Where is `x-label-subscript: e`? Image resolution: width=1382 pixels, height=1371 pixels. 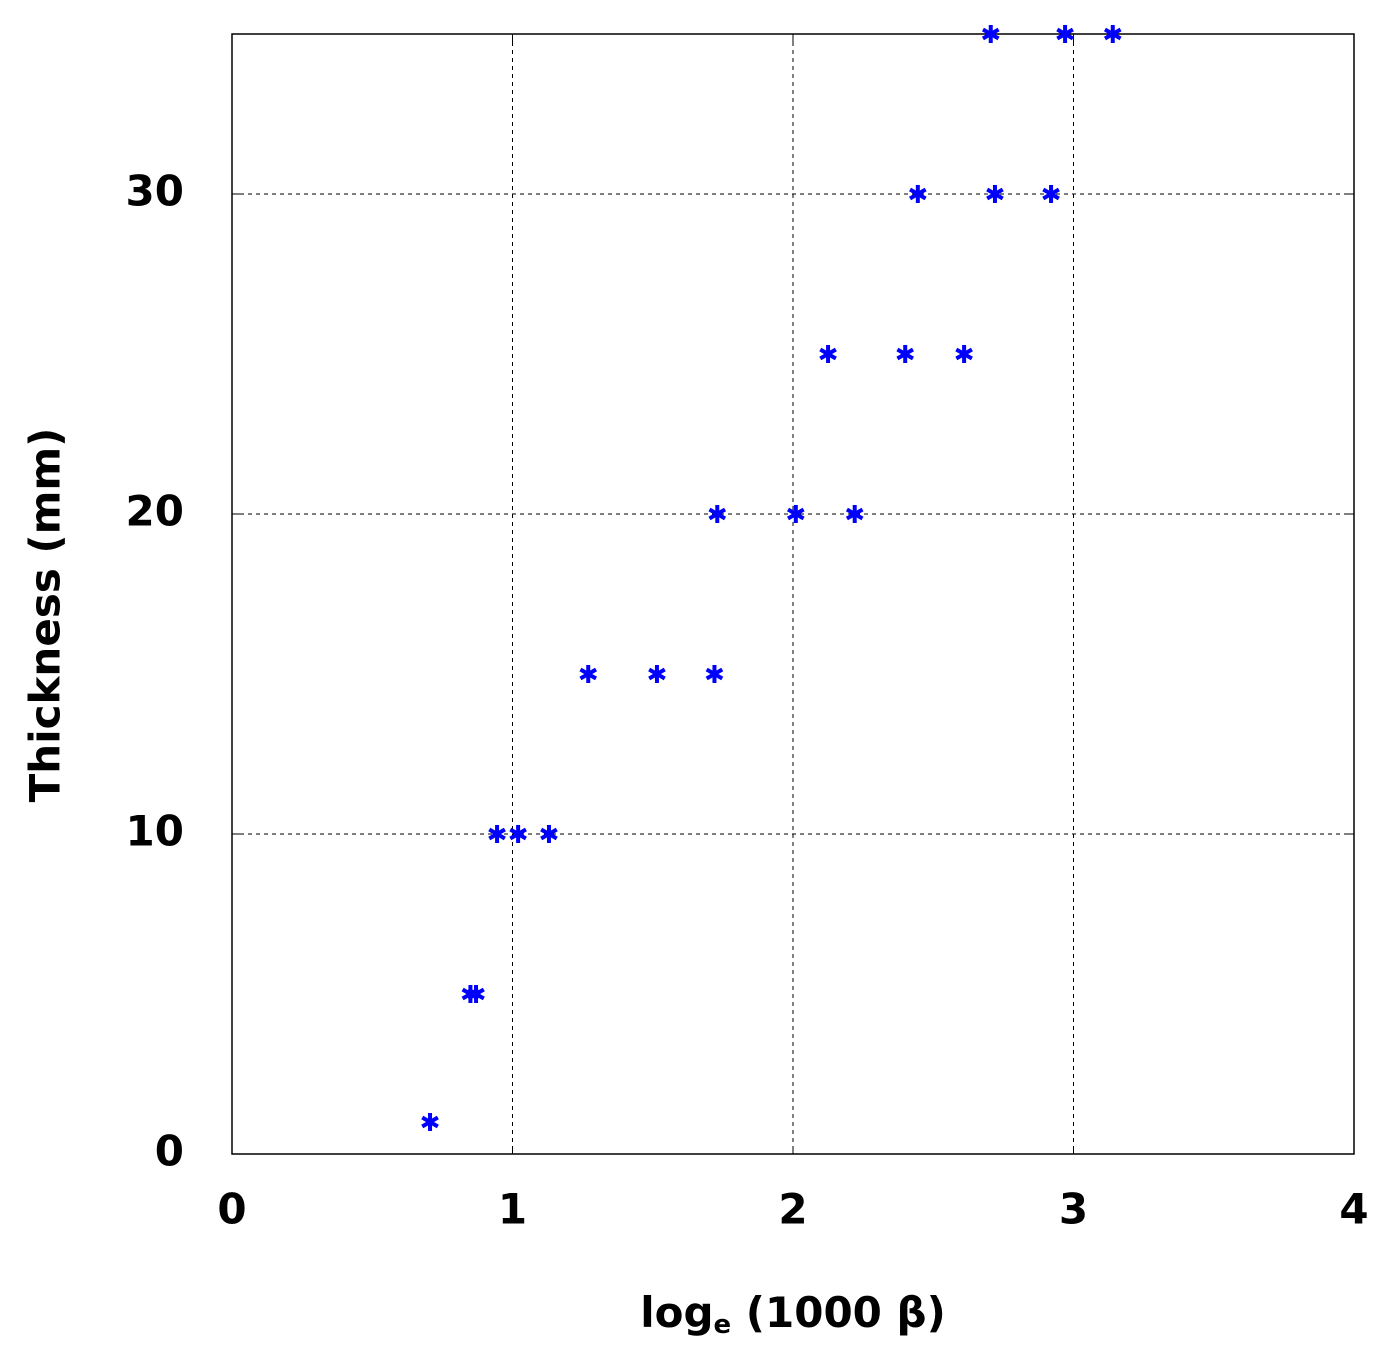
x-label-subscript: e is located at coordinates (723, 1325).